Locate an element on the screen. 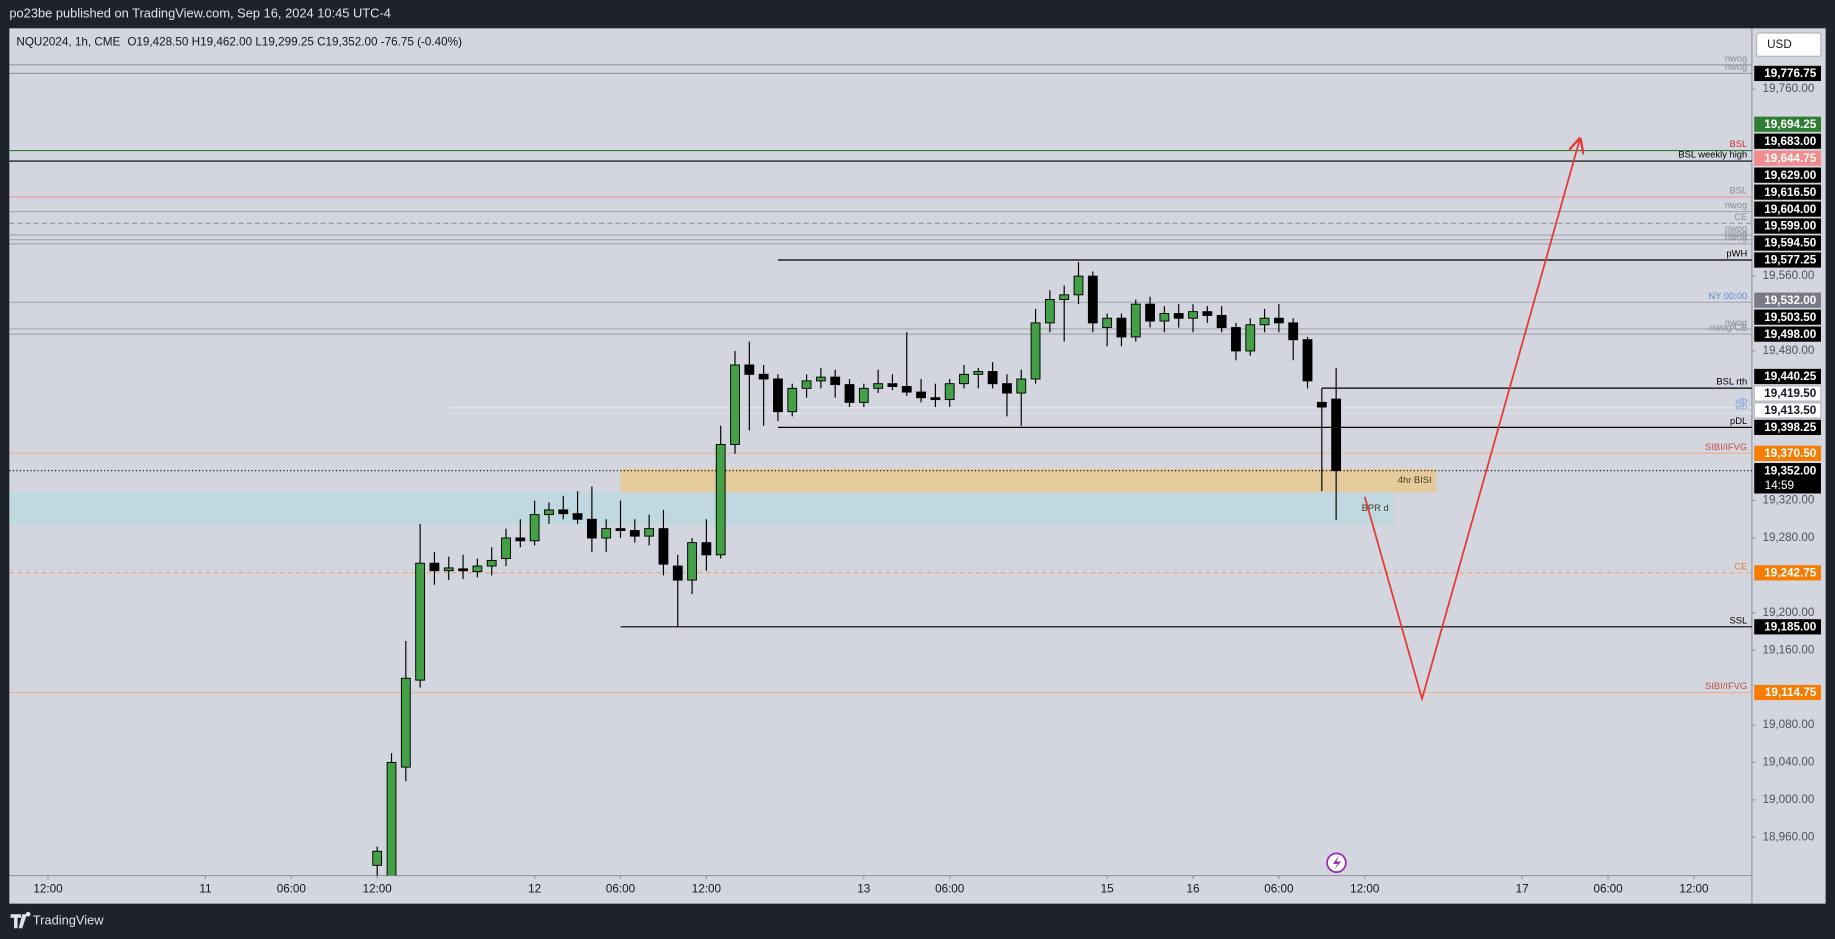 This screenshot has width=1835, height=939. x-tick-label: 12:00 is located at coordinates (378, 889).